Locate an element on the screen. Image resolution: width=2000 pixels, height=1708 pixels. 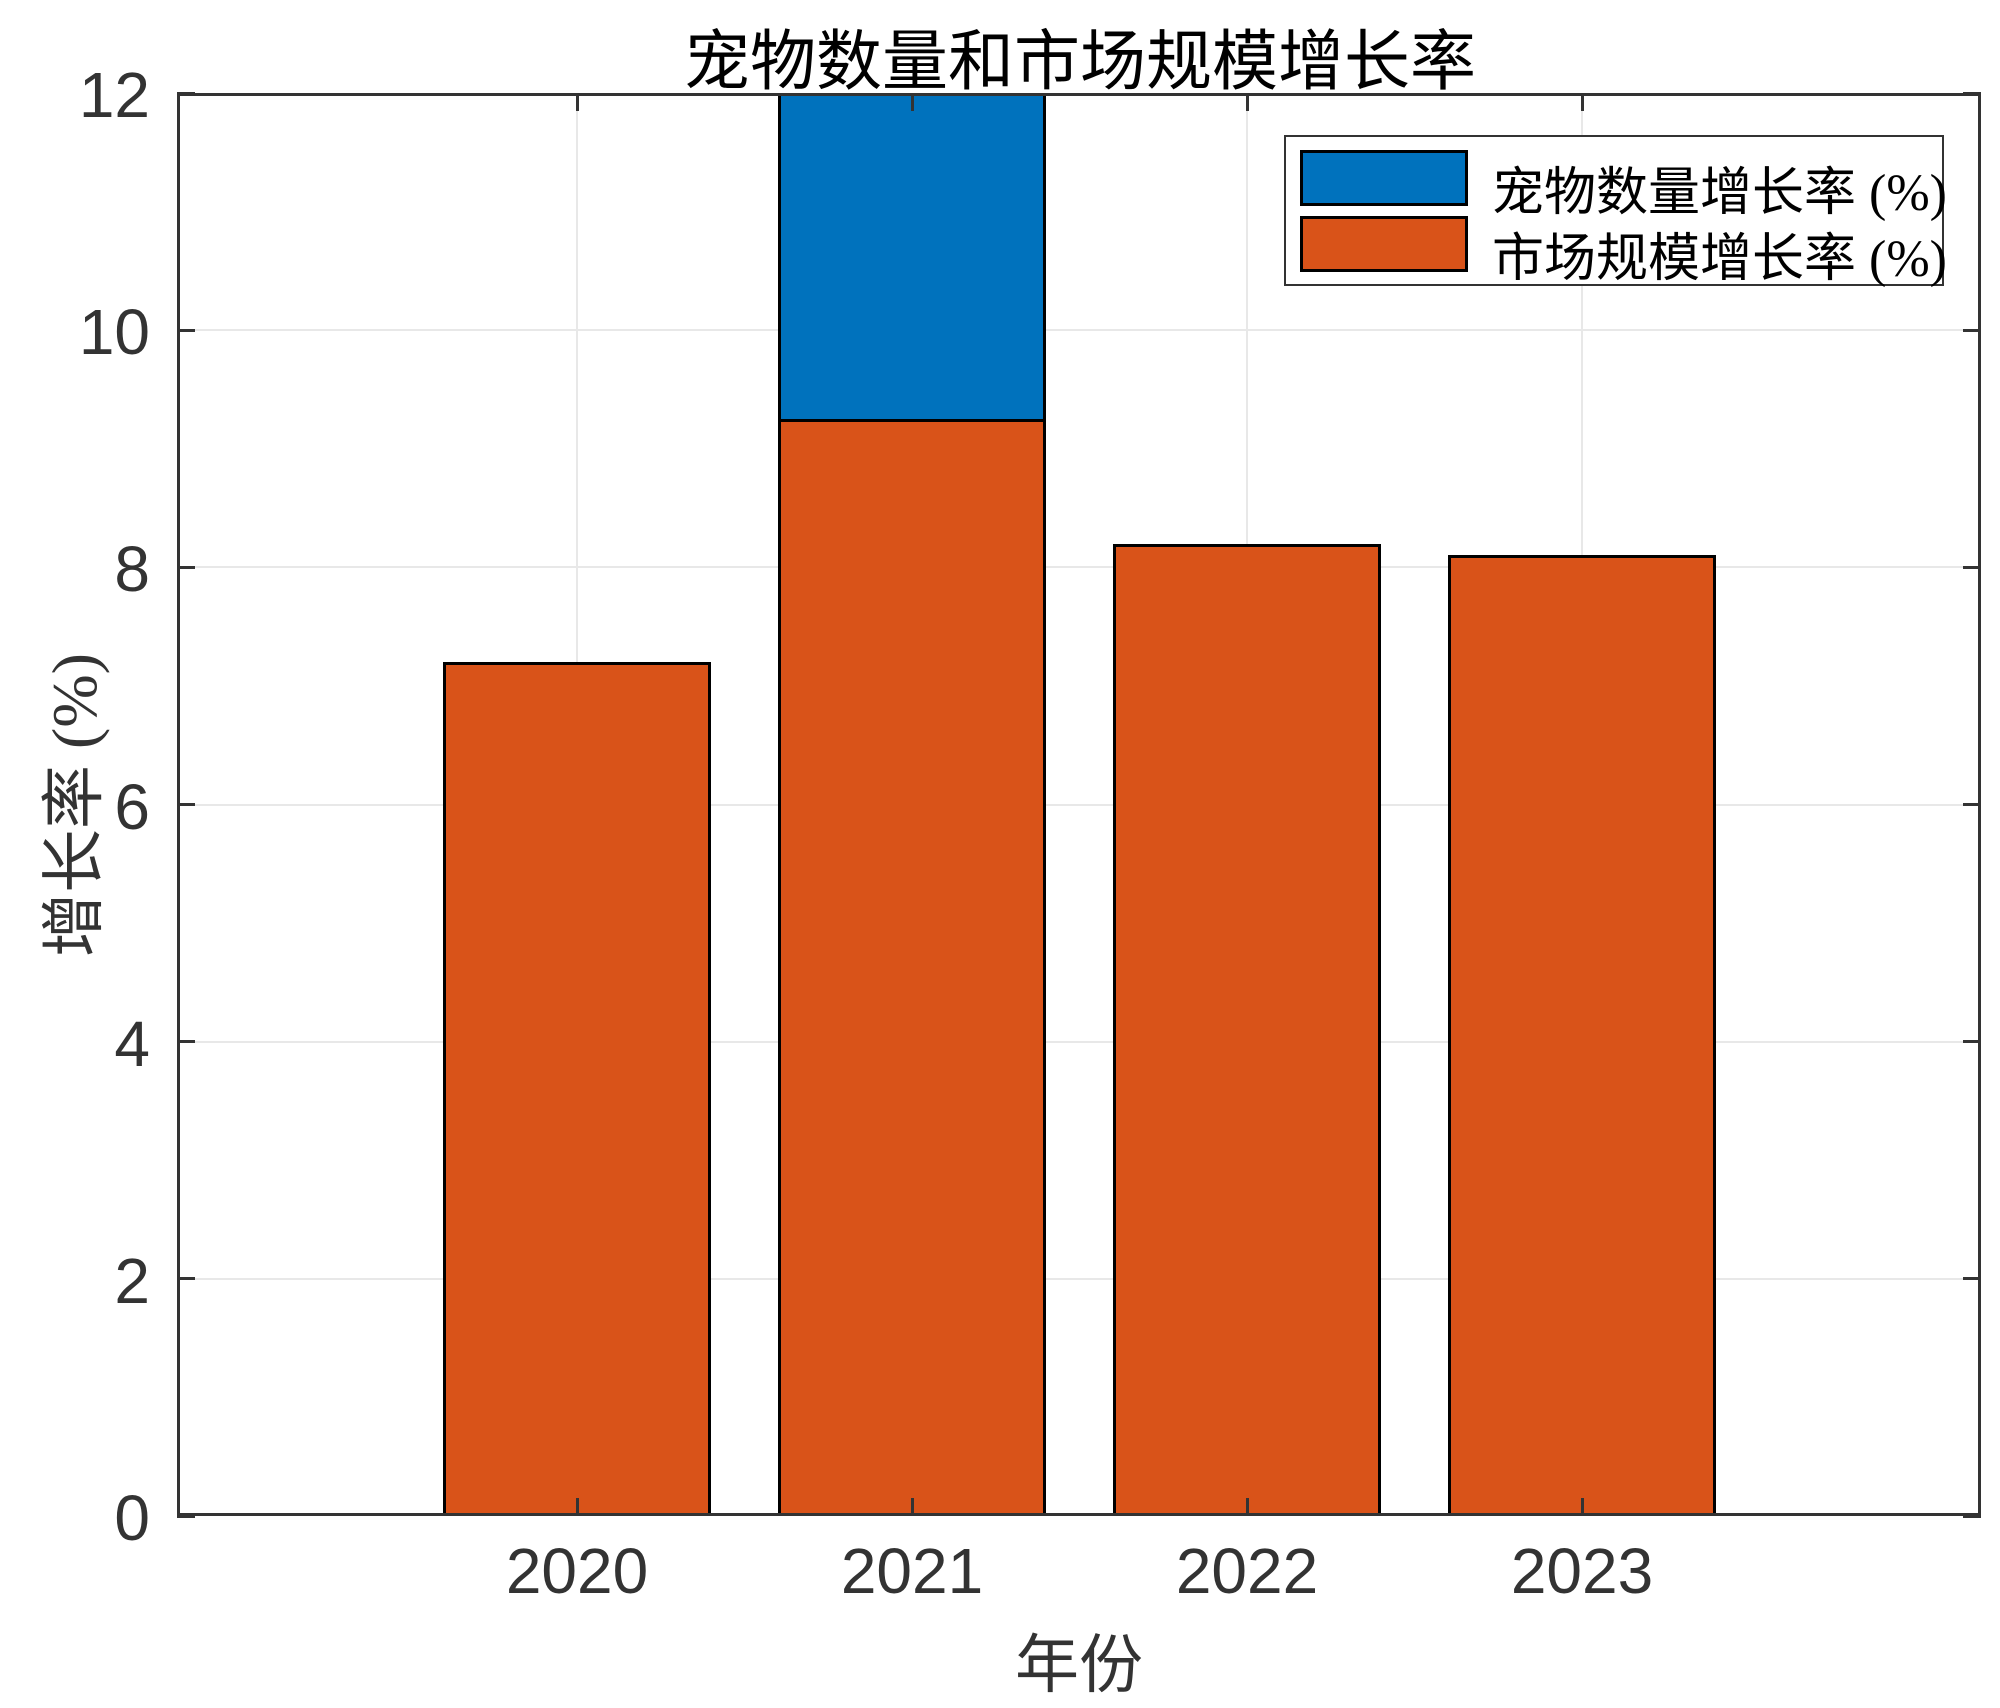
bar-market-size-growth-rate-2020 is located at coordinates (577, 1089).